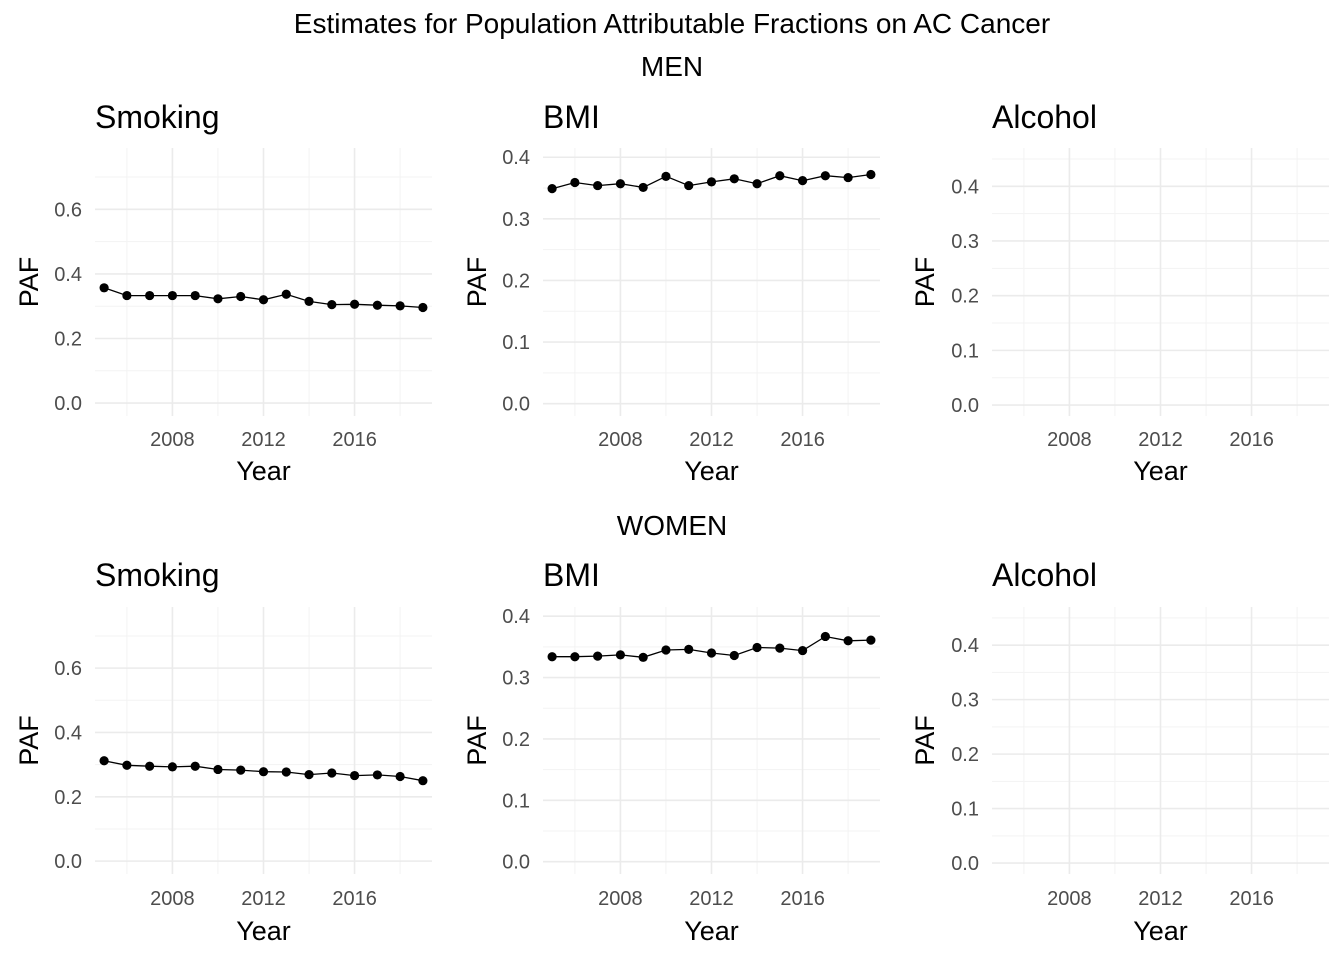  Describe the element at coordinates (223, 292) in the screenshot. I see `panel-men-smoking: 0.0 0.2 0.4 0.6 2008 2012 2016 Smoking Year PAF` at that location.